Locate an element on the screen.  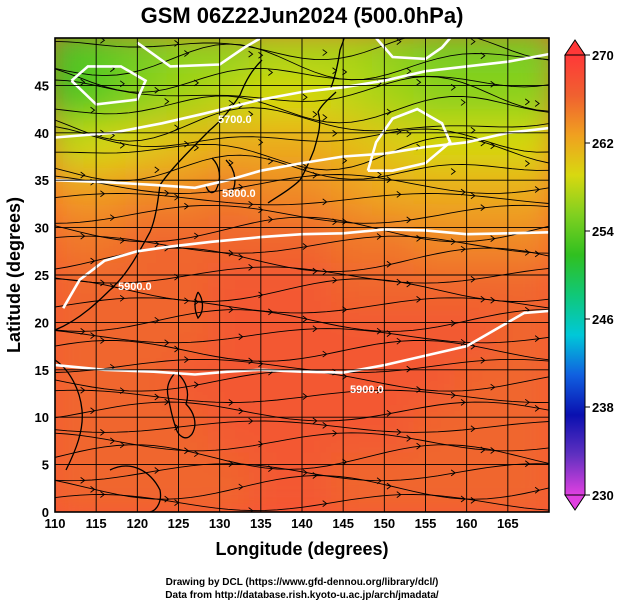
y-tick-label: 5 is located at coordinates (45, 465).